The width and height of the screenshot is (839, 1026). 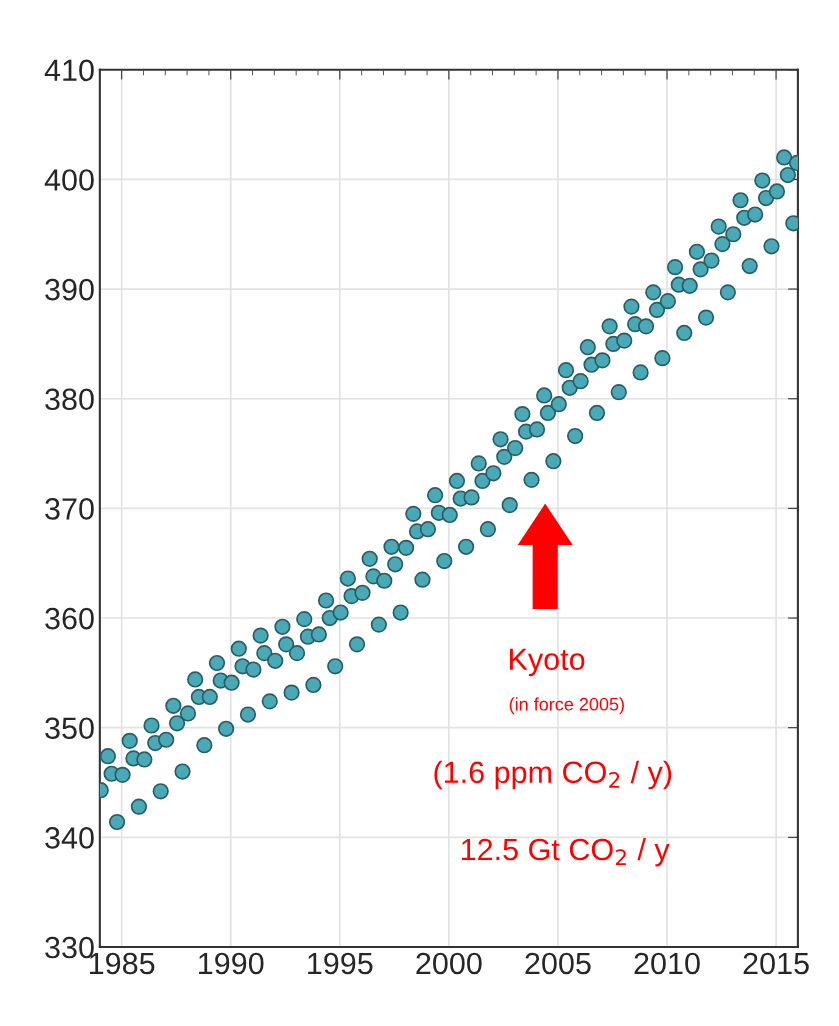 What do you see at coordinates (69, 180) in the screenshot?
I see `y-tick-label: 400` at bounding box center [69, 180].